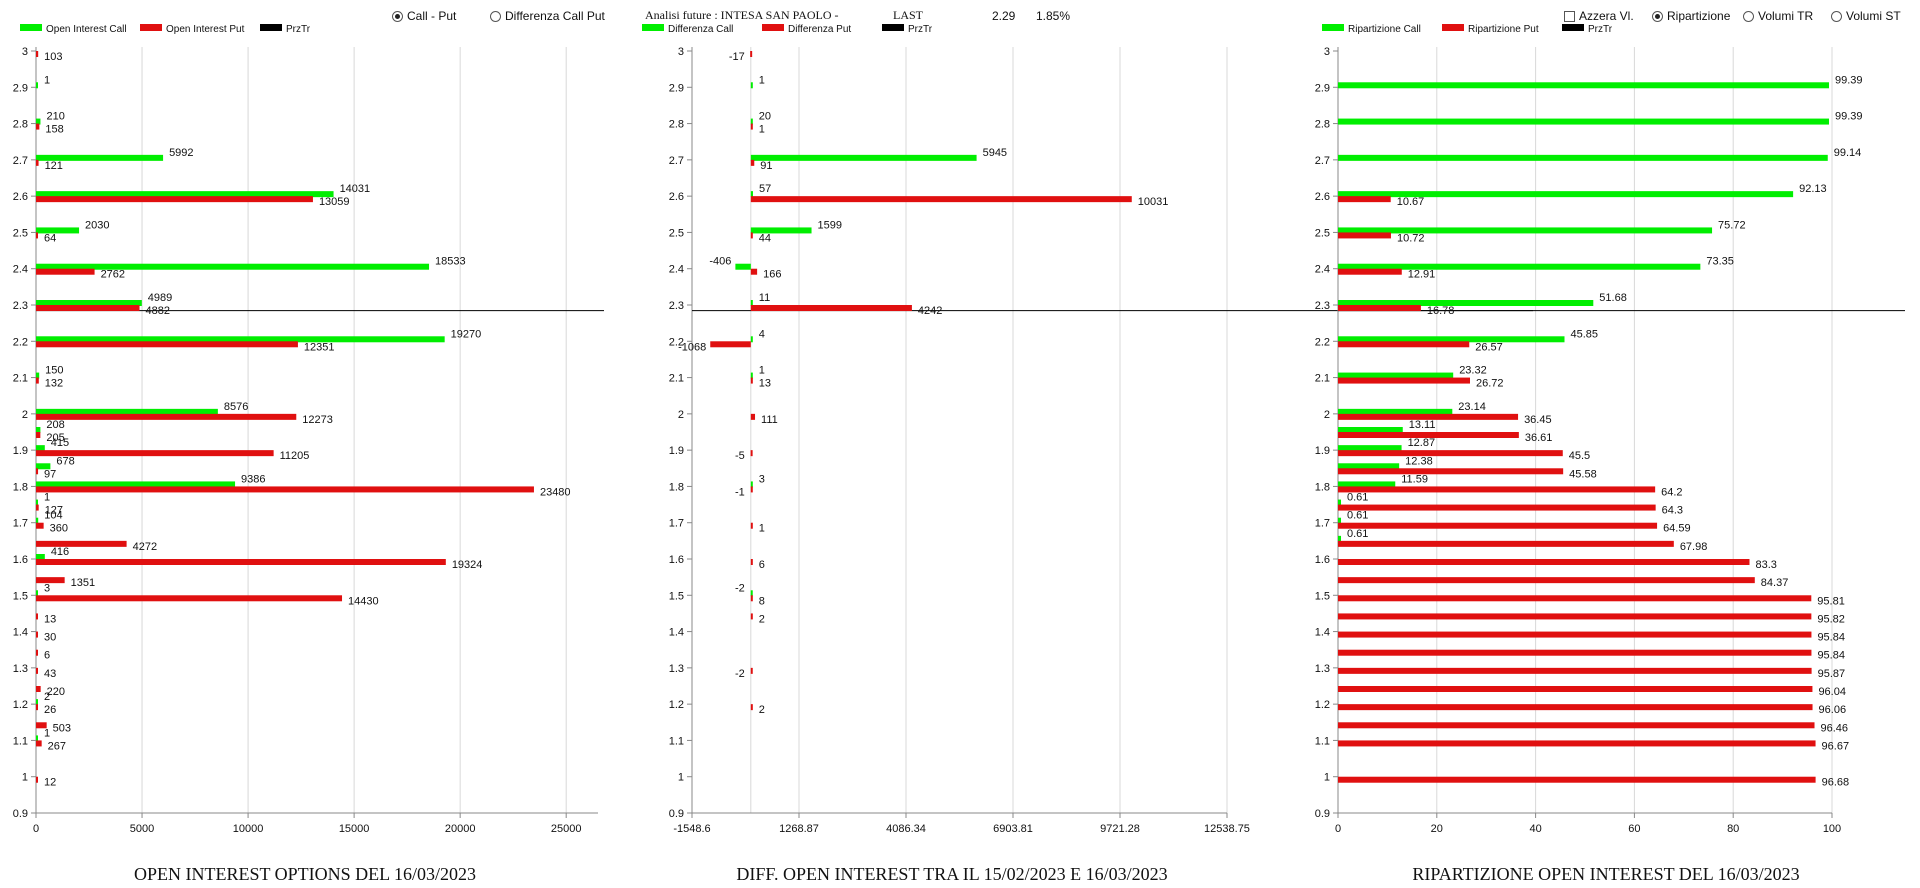 This screenshot has width=1920, height=888. Describe the element at coordinates (1322, 633) in the screenshot. I see `y-tick-label: 1.4` at that location.